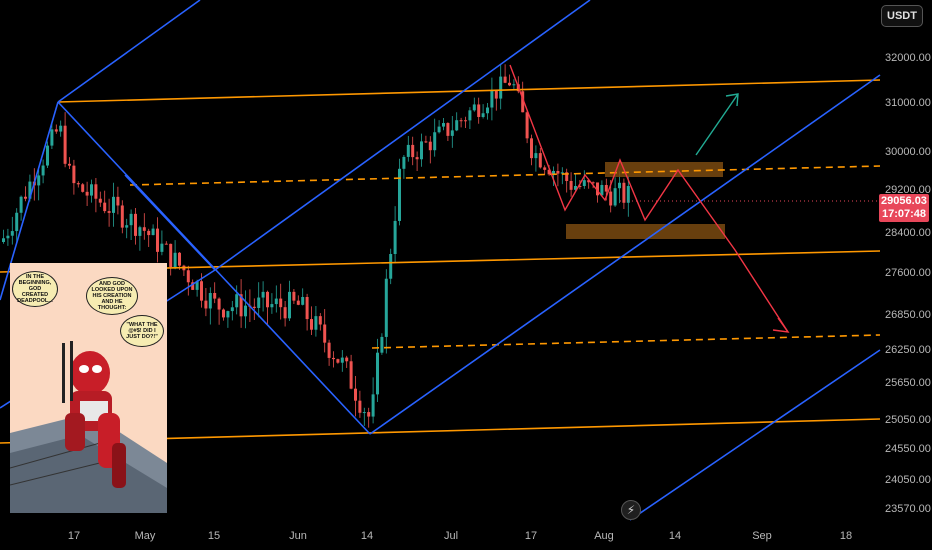 This screenshot has width=932, height=550. What do you see at coordinates (781, 325) in the screenshot?
I see `projection-arrow-down-head` at bounding box center [781, 325].